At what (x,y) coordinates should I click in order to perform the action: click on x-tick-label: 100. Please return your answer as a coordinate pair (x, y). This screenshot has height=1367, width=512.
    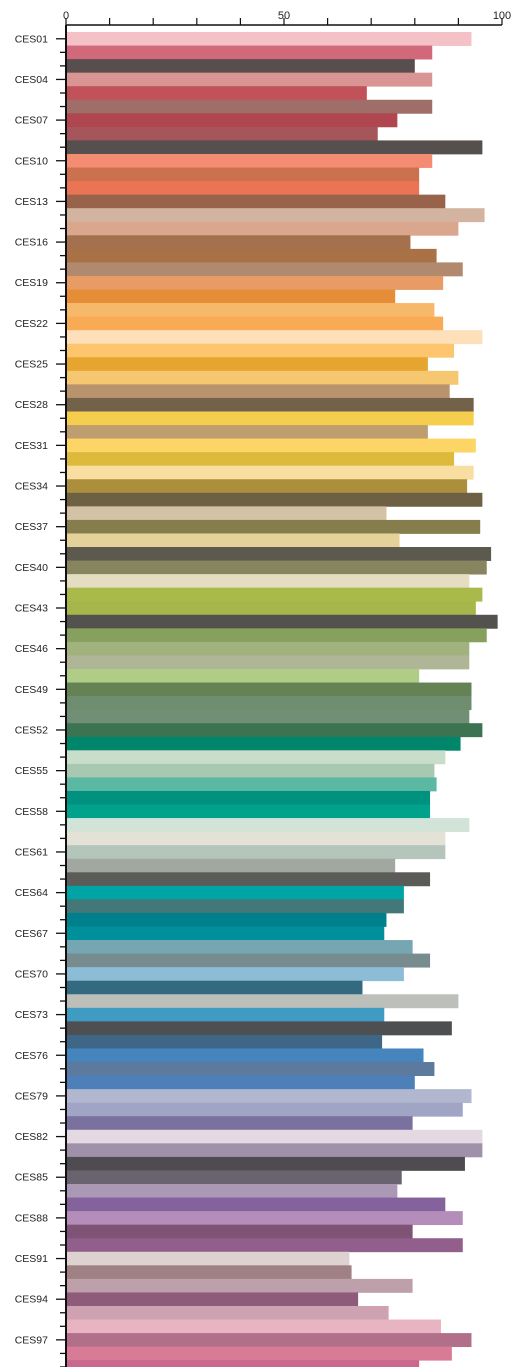
    Looking at the image, I should click on (502, 16).